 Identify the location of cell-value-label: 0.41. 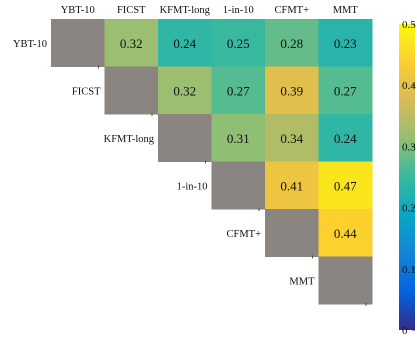
(291, 185).